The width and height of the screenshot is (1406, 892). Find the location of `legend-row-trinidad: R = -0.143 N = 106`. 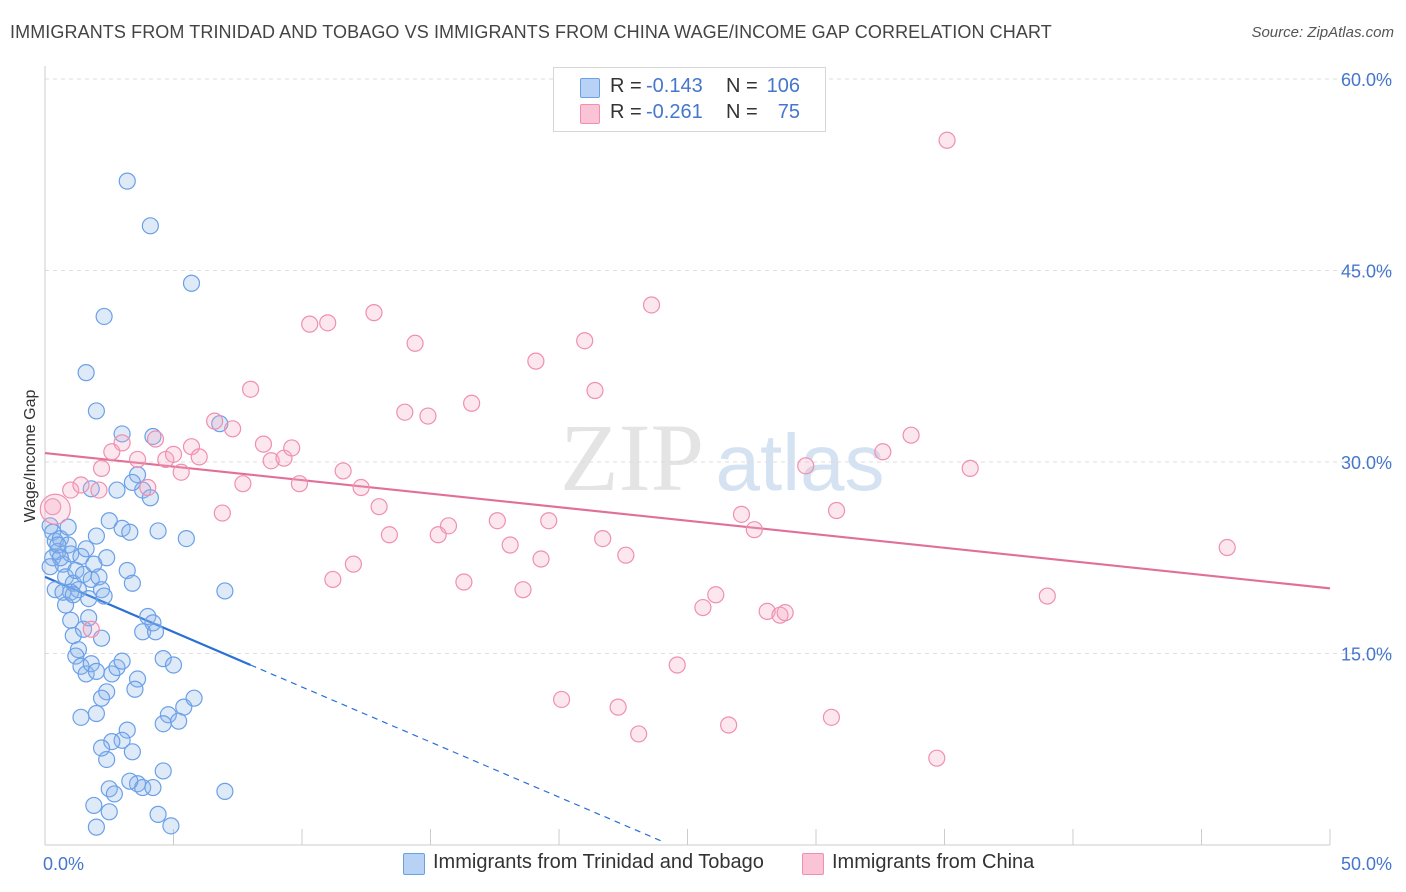

legend-row-trinidad: R = -0.143 N = 106 is located at coordinates (689, 88).